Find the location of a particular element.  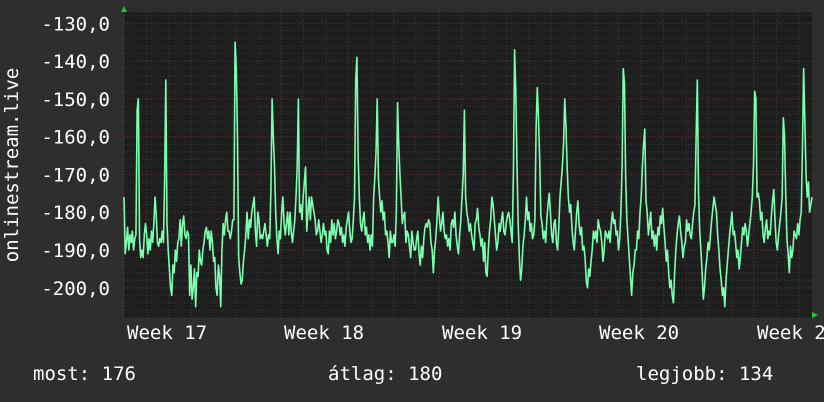

x-axis-ticks: Week 17 Week 18 Week 19 Week 20 Week 21 is located at coordinates (475, 333).